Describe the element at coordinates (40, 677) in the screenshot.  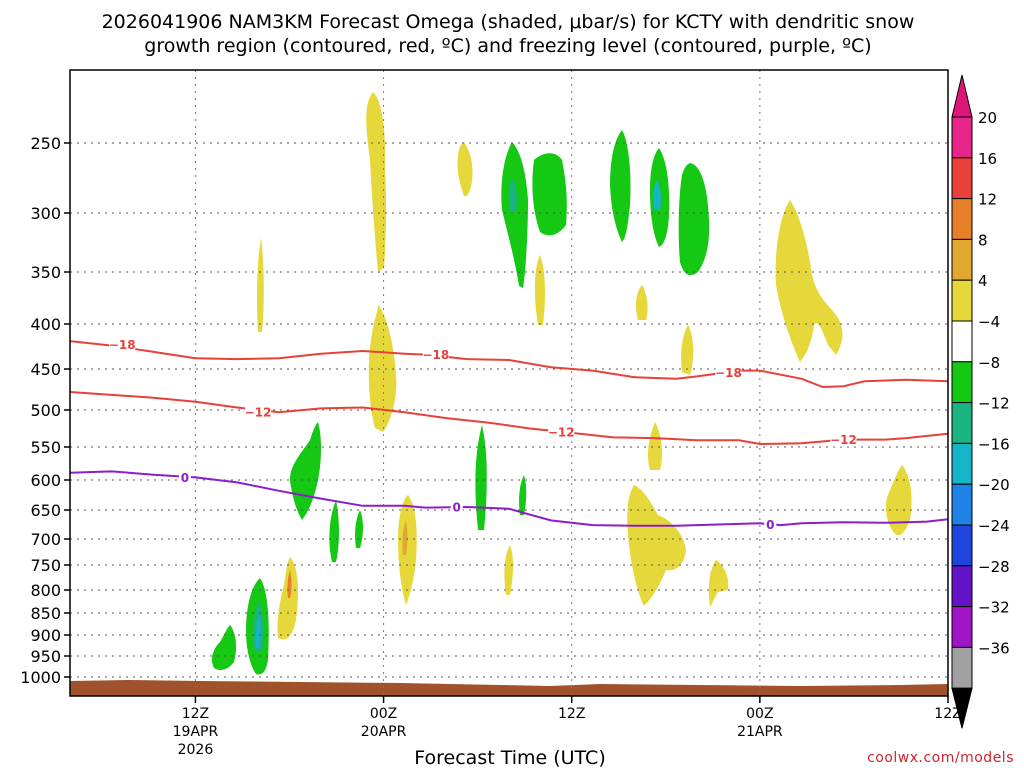
I see `y-tick-label-1000: 1000` at that location.